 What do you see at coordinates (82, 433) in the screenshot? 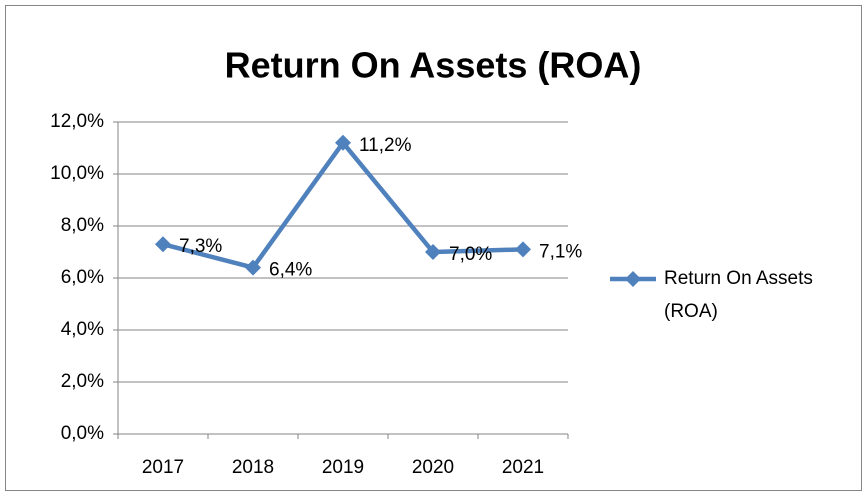
I see `y-tick-label: 0,0%` at bounding box center [82, 433].